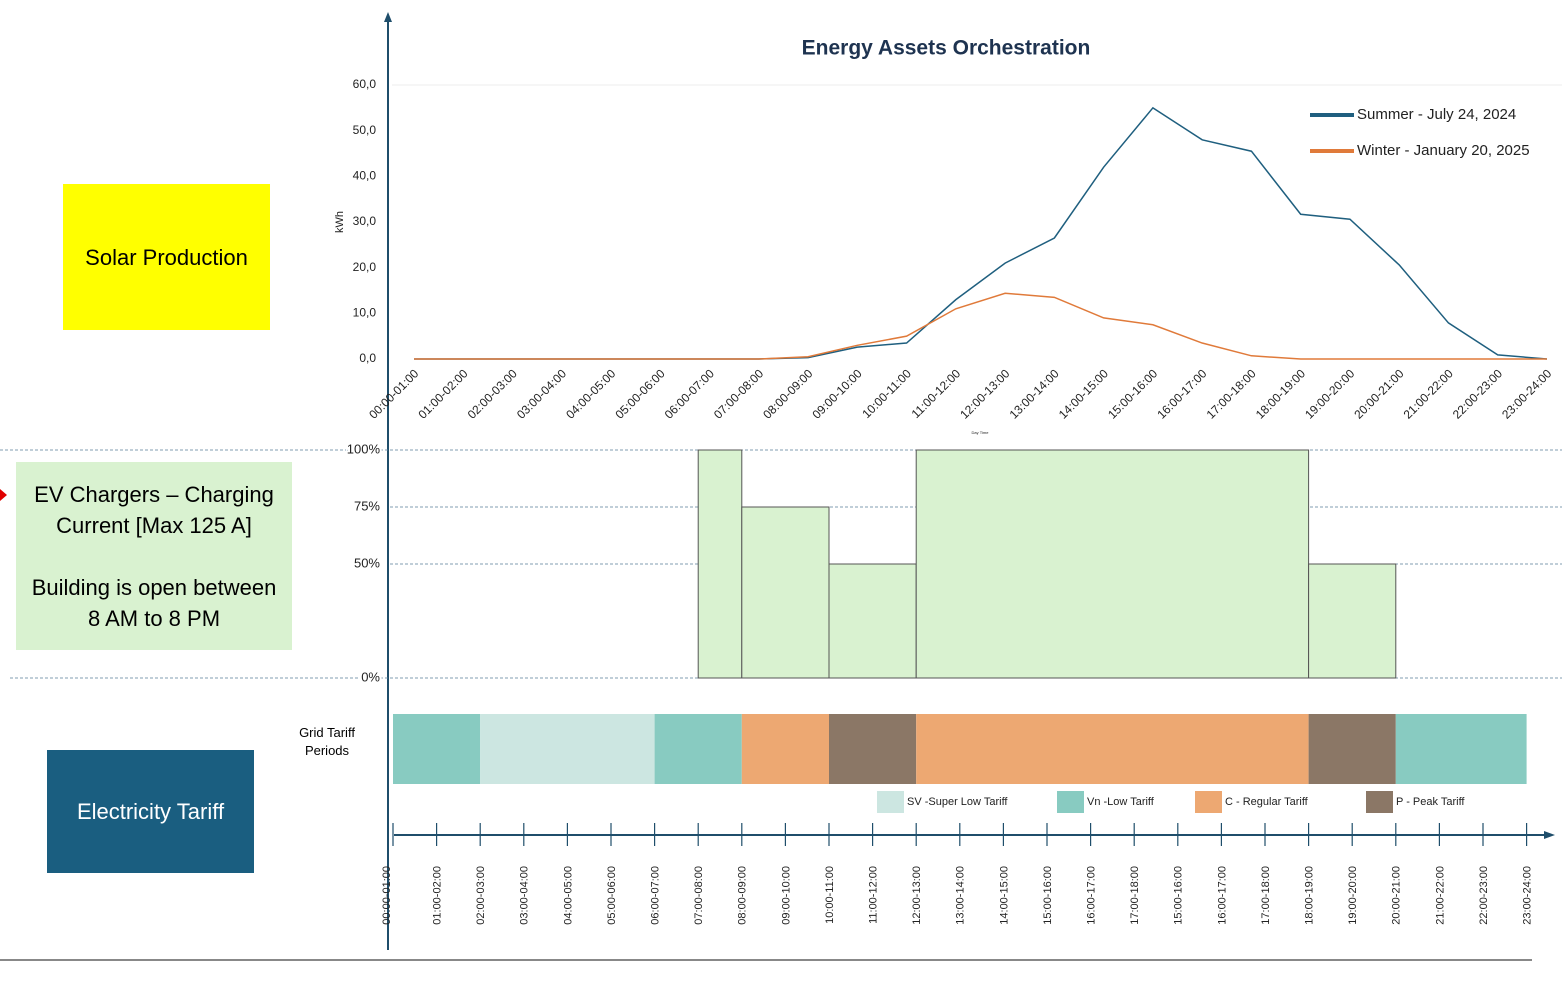  What do you see at coordinates (3, 495) in the screenshot?
I see `pointer` at bounding box center [3, 495].